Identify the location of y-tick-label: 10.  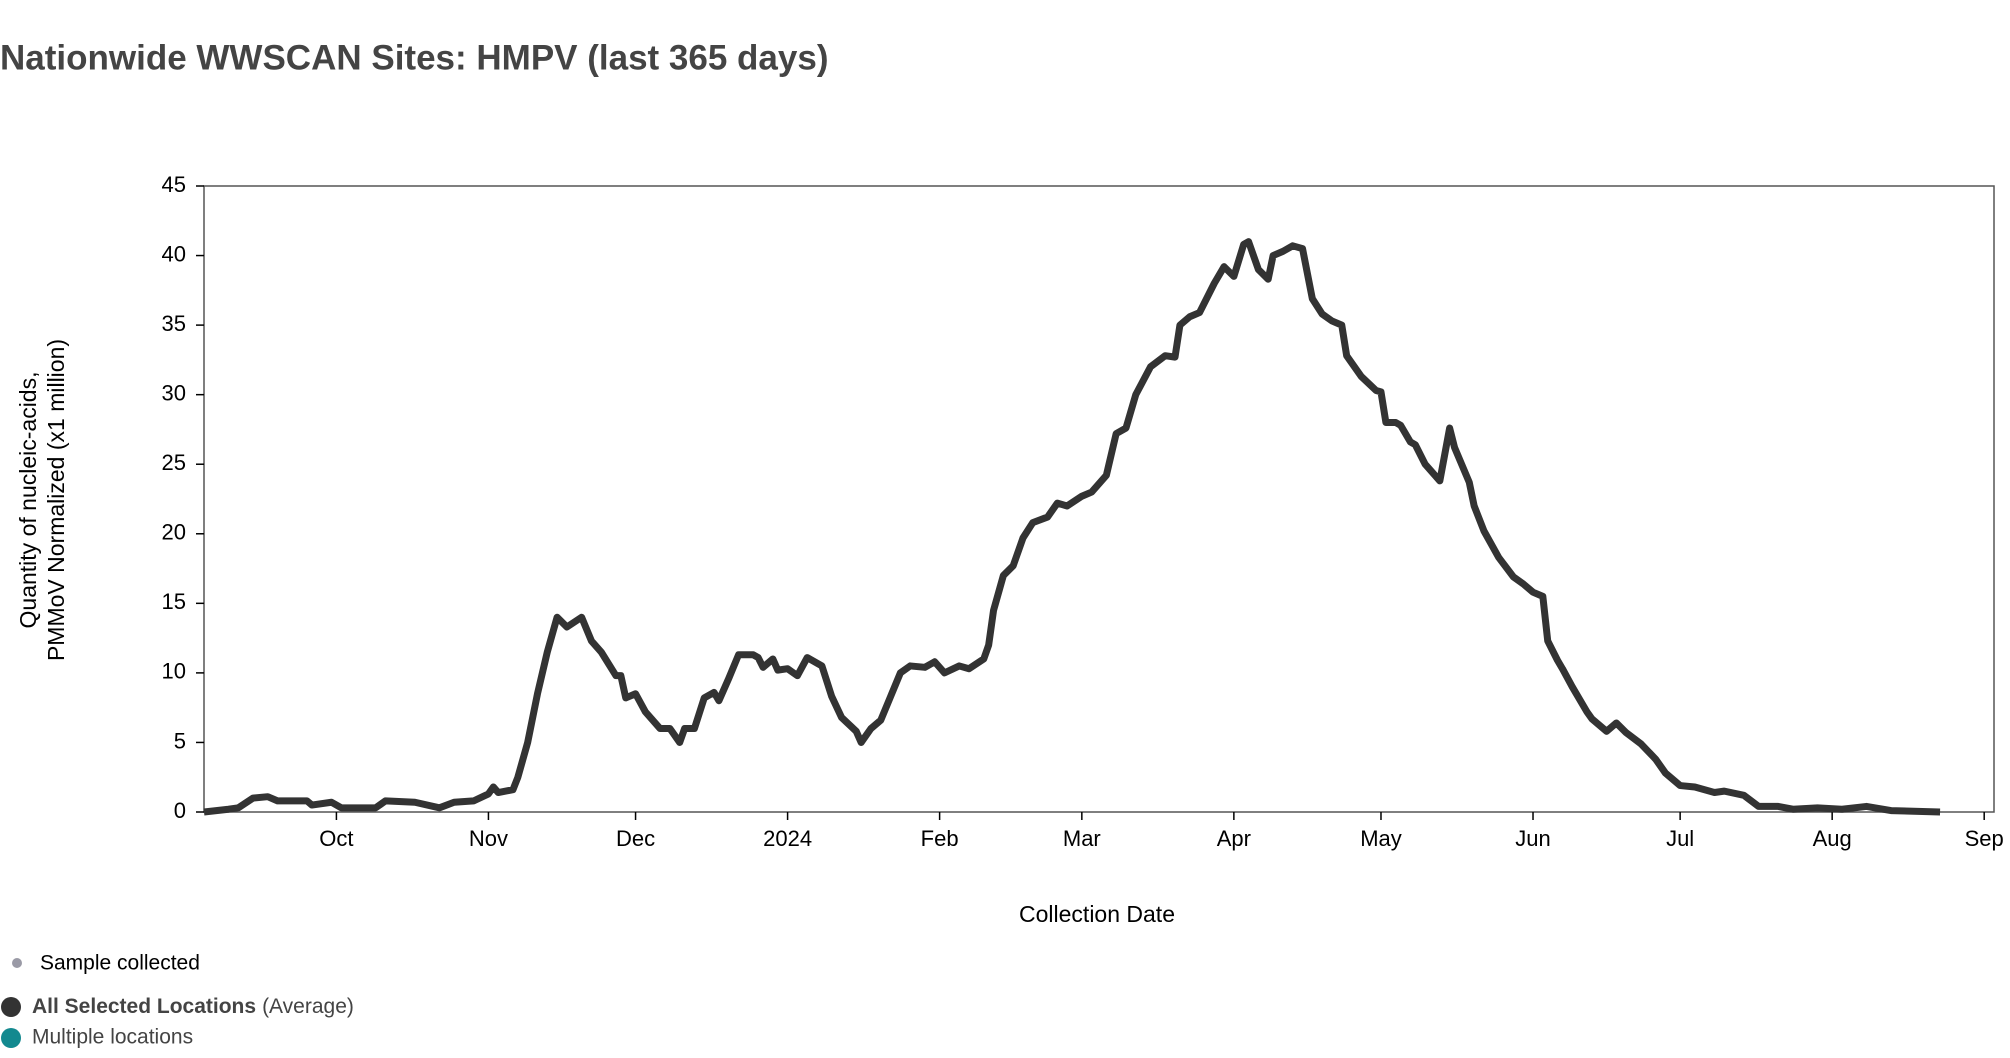
(174, 671).